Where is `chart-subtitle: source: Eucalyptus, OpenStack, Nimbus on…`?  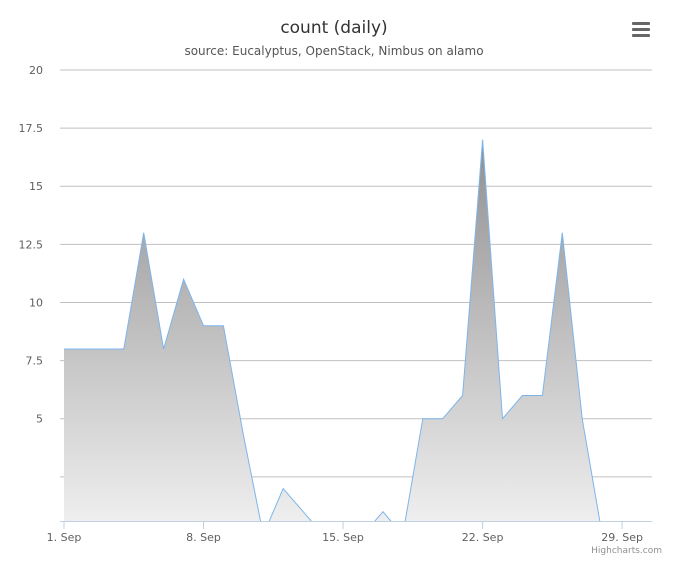
chart-subtitle: source: Eucalyptus, OpenStack, Nimbus on… is located at coordinates (333, 51).